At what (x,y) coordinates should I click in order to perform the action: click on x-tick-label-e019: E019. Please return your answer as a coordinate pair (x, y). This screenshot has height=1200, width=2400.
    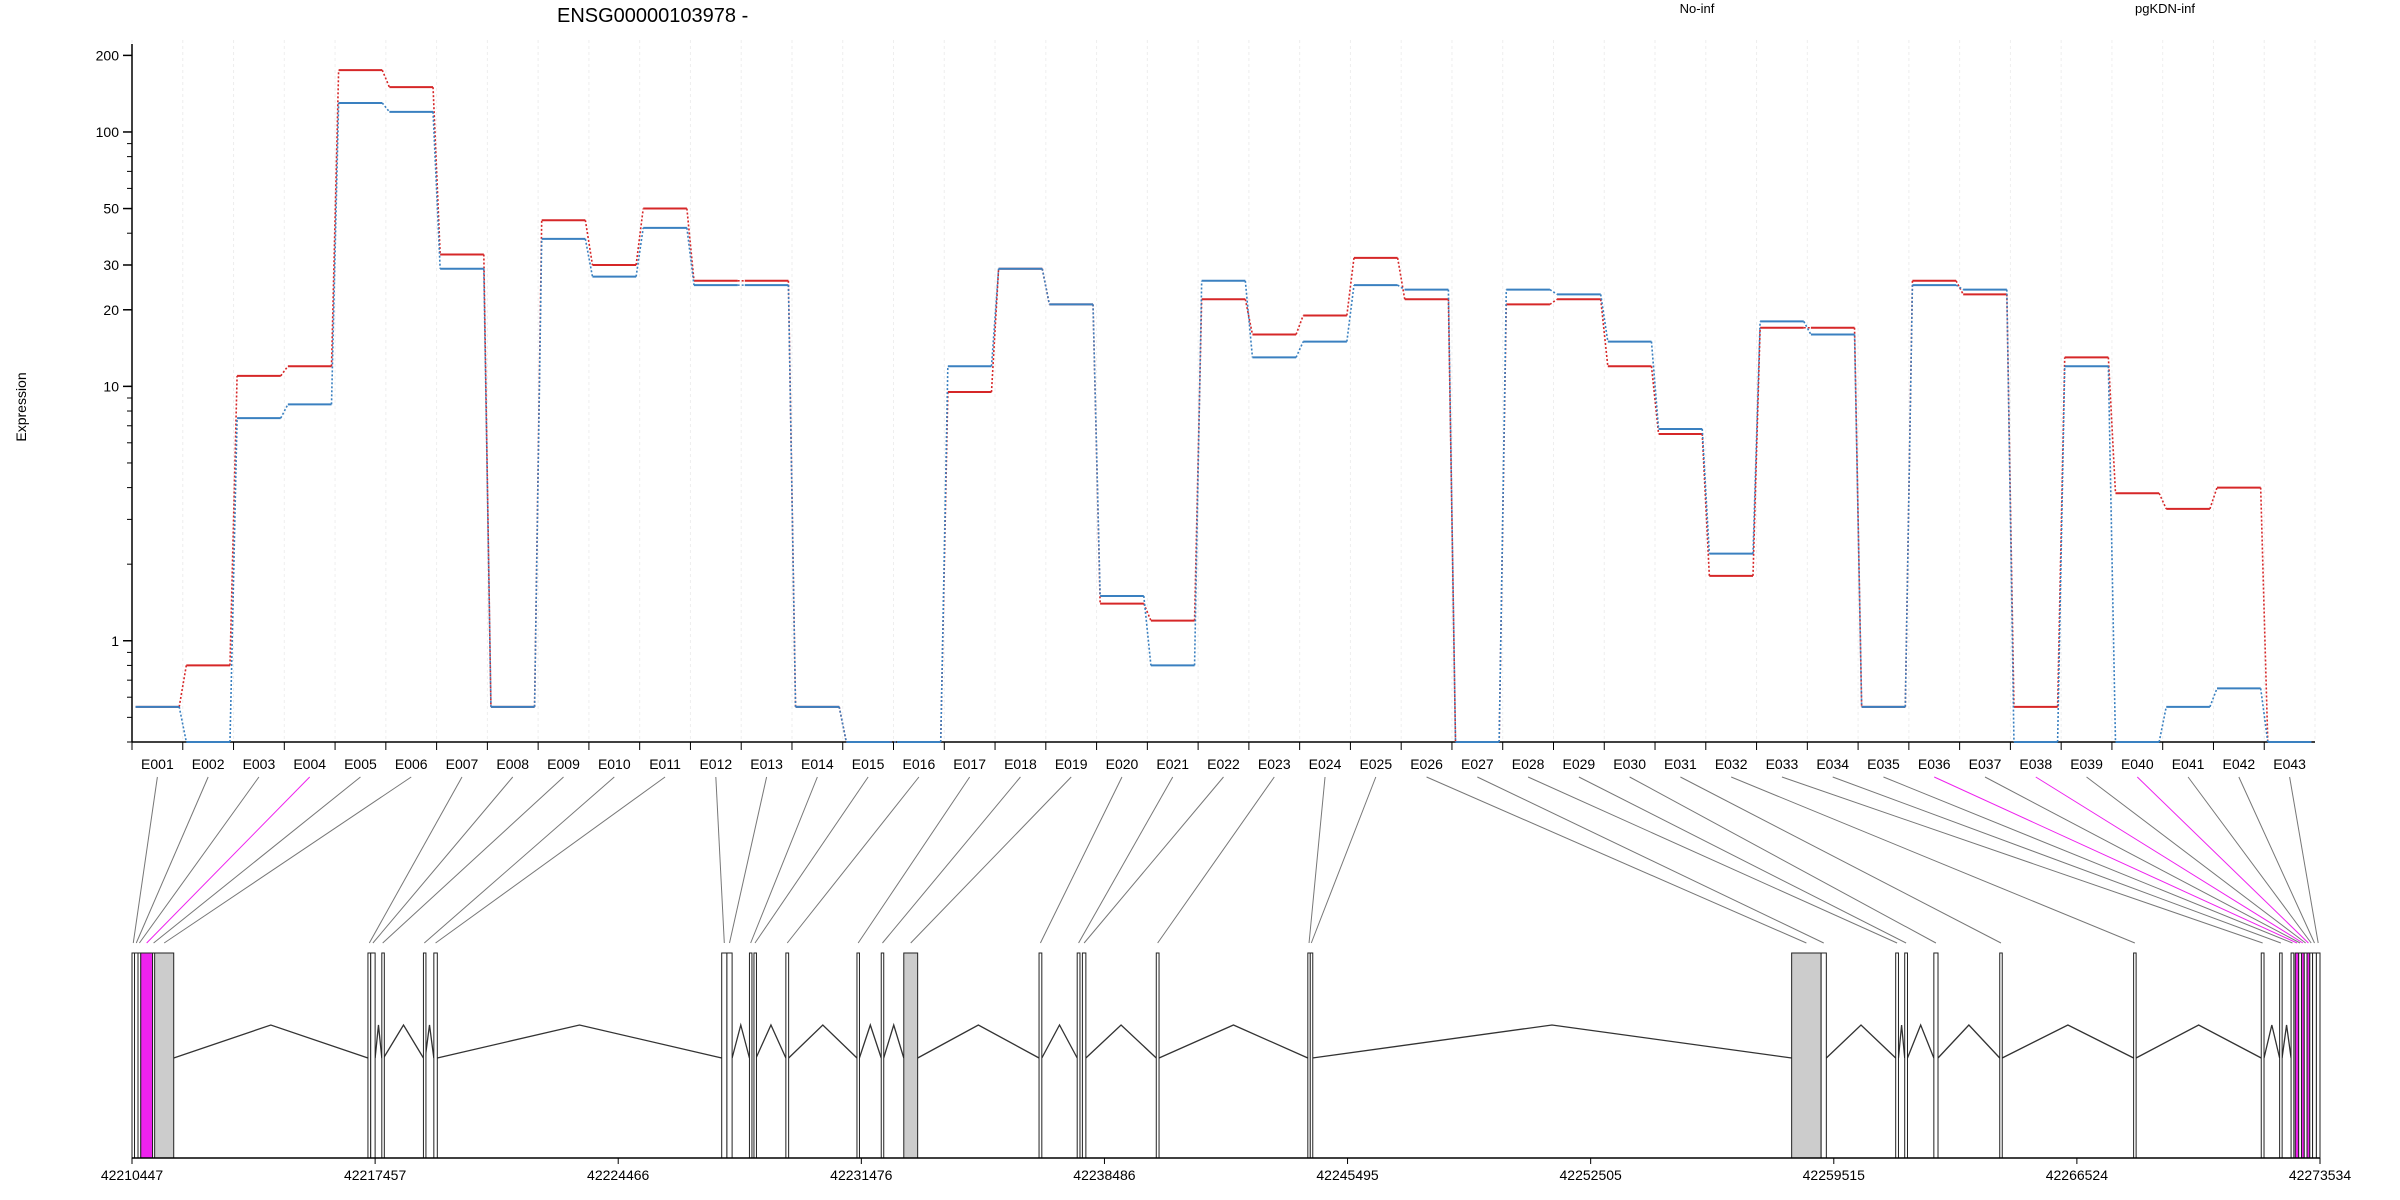
    Looking at the image, I should click on (1071, 764).